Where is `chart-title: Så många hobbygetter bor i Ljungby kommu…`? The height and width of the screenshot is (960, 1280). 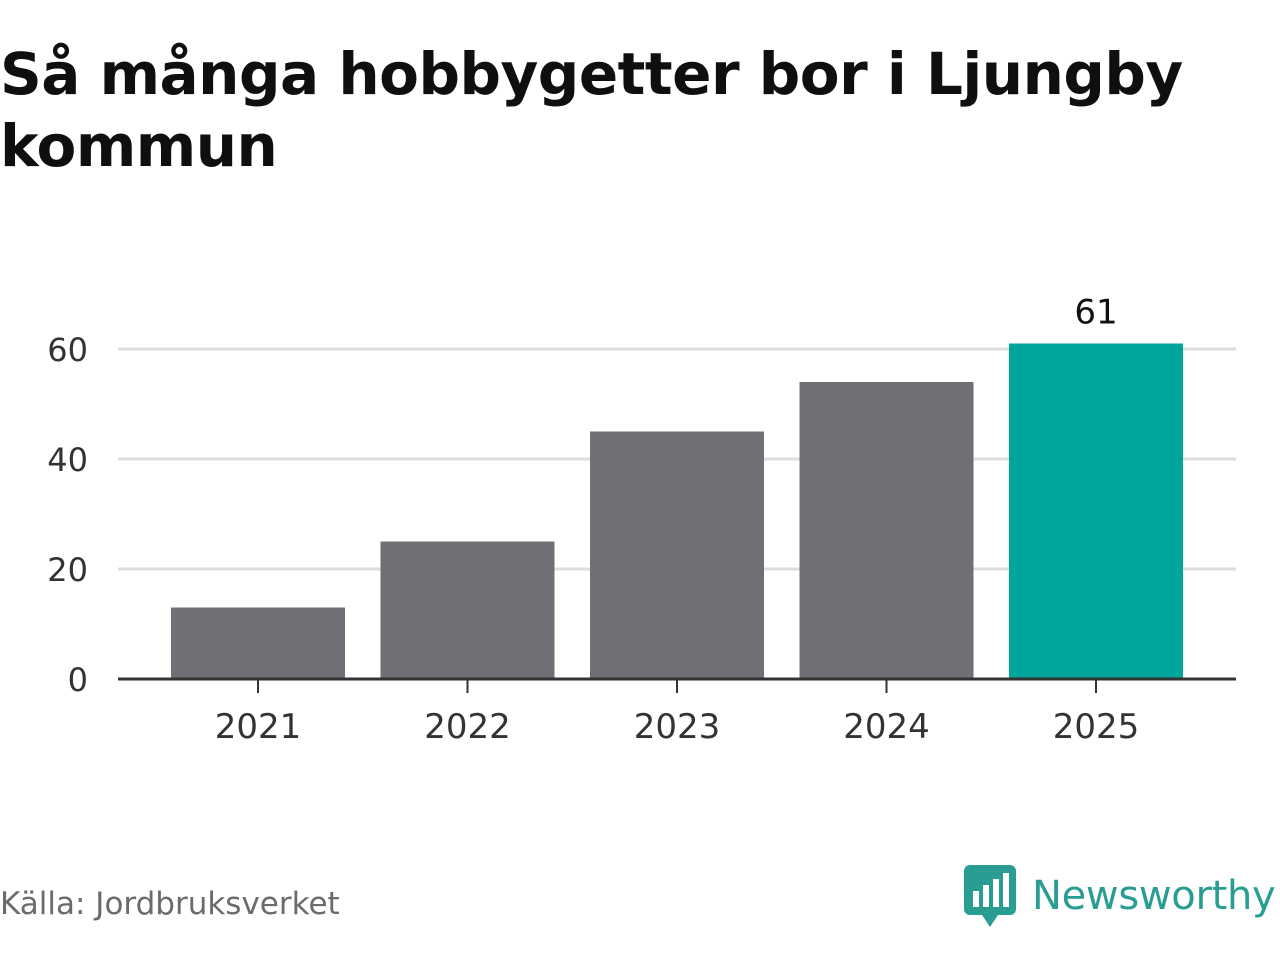 chart-title: Så många hobbygetter bor i Ljungby kommu… is located at coordinates (591, 110).